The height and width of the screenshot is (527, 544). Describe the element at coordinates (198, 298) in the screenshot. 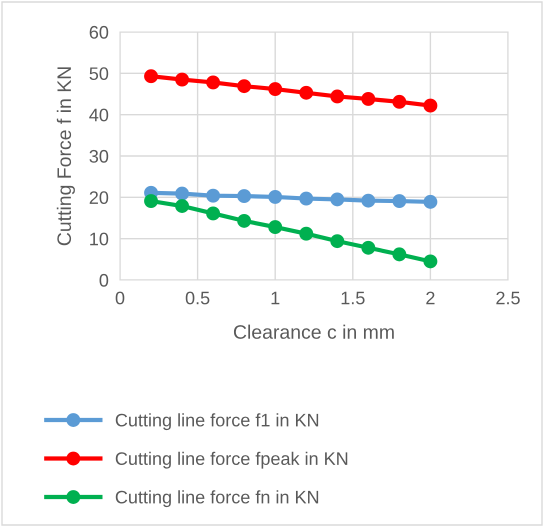

I see `x-tick-label: 0.5` at that location.